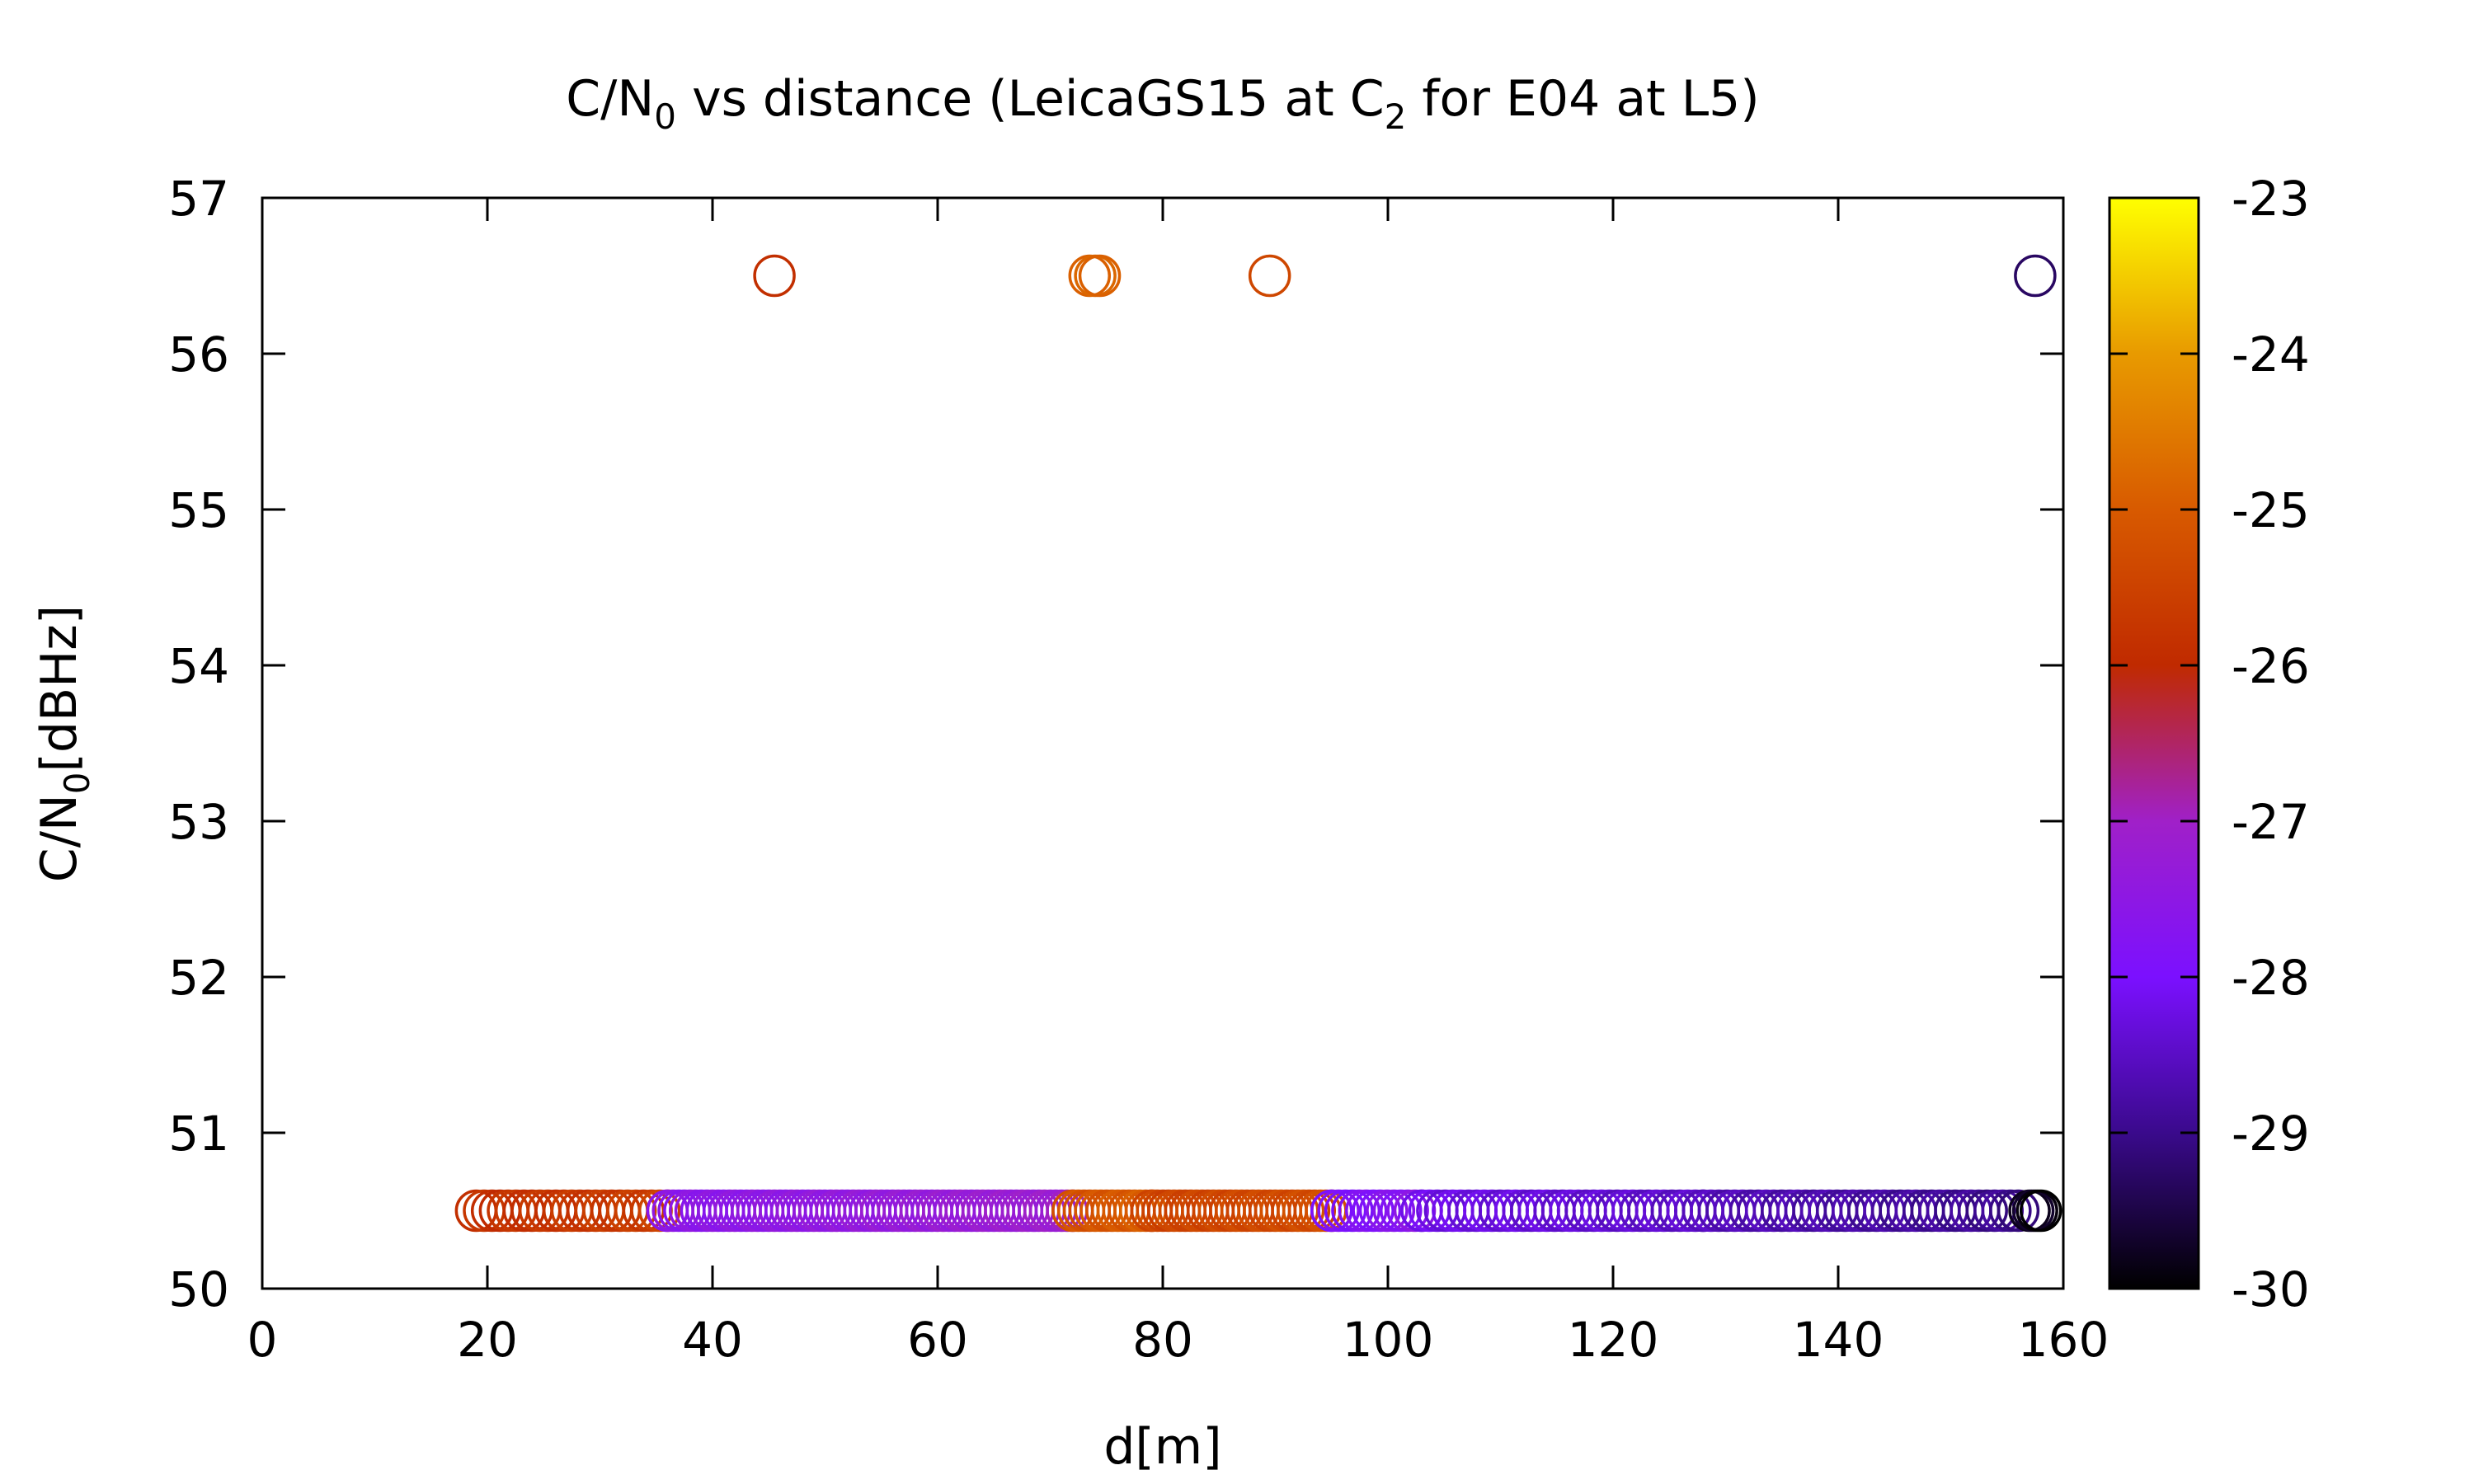 Image resolution: width=2474 pixels, height=1484 pixels. What do you see at coordinates (2271, 1134) in the screenshot?
I see `colorbar-tick-label: -29` at bounding box center [2271, 1134].